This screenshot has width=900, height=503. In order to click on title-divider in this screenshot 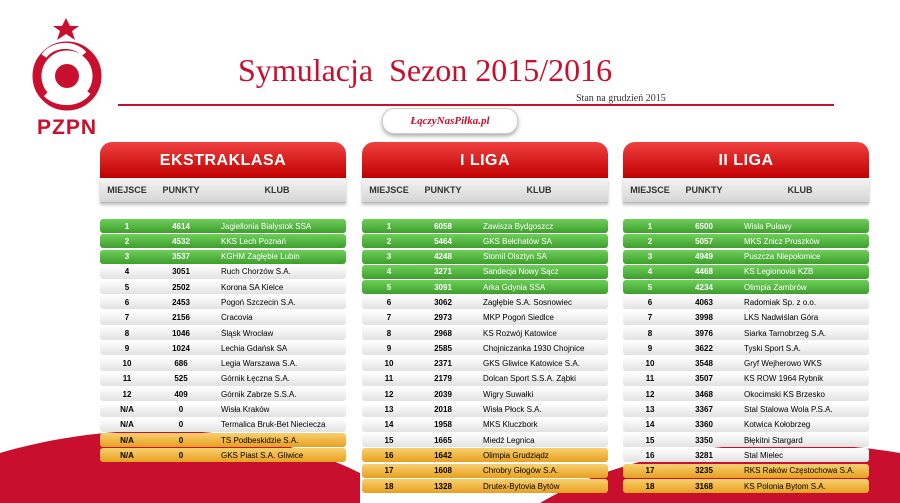, I will do `click(476, 105)`.